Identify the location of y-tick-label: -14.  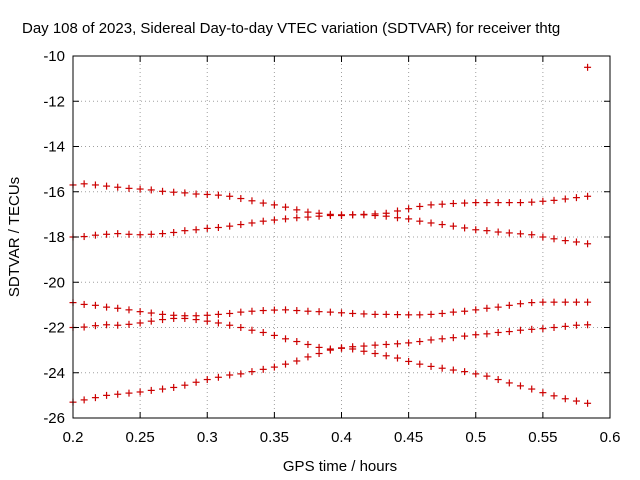
(54, 147).